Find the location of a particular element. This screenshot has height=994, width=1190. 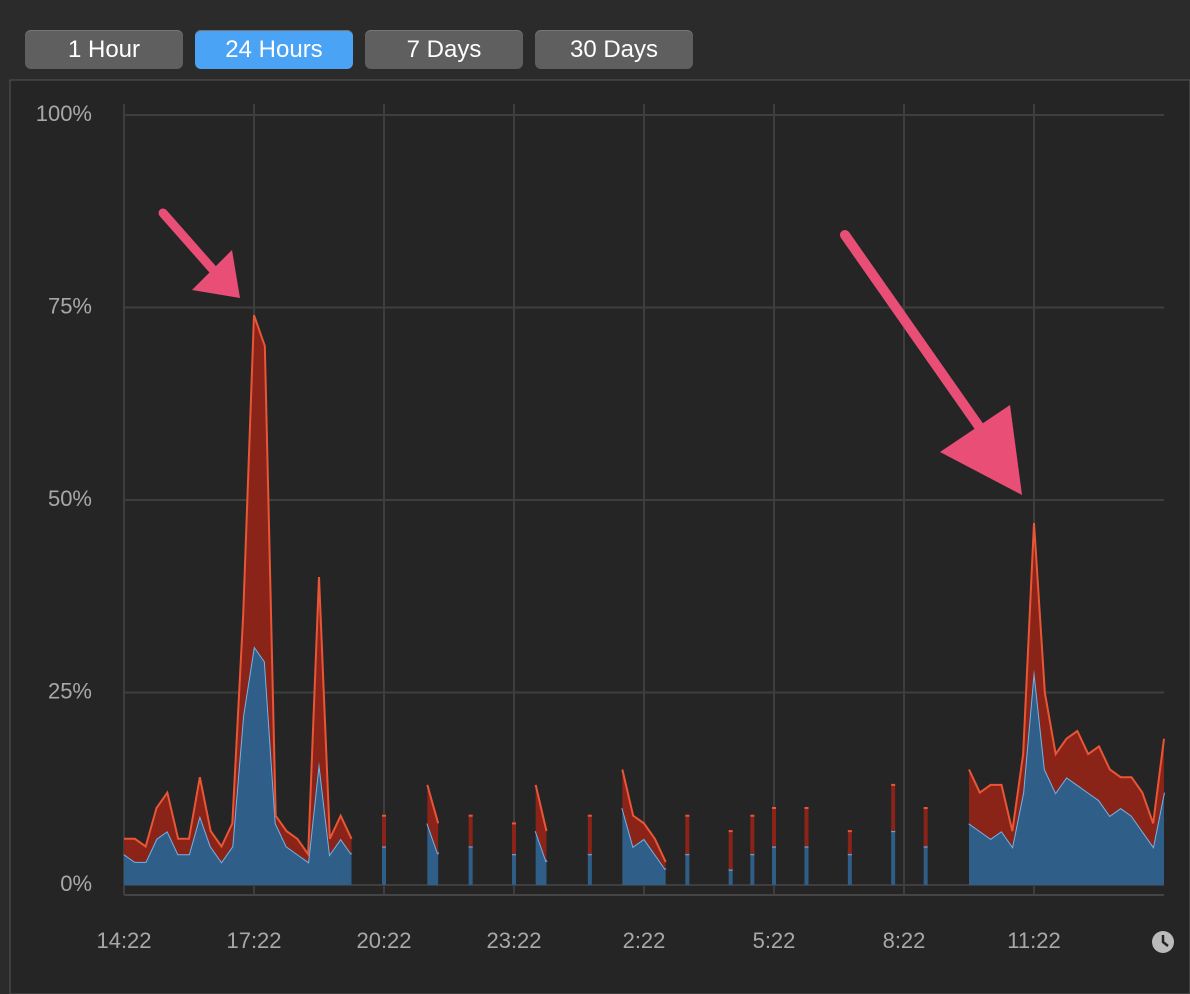

range-button: 7 Days is located at coordinates (444, 49).